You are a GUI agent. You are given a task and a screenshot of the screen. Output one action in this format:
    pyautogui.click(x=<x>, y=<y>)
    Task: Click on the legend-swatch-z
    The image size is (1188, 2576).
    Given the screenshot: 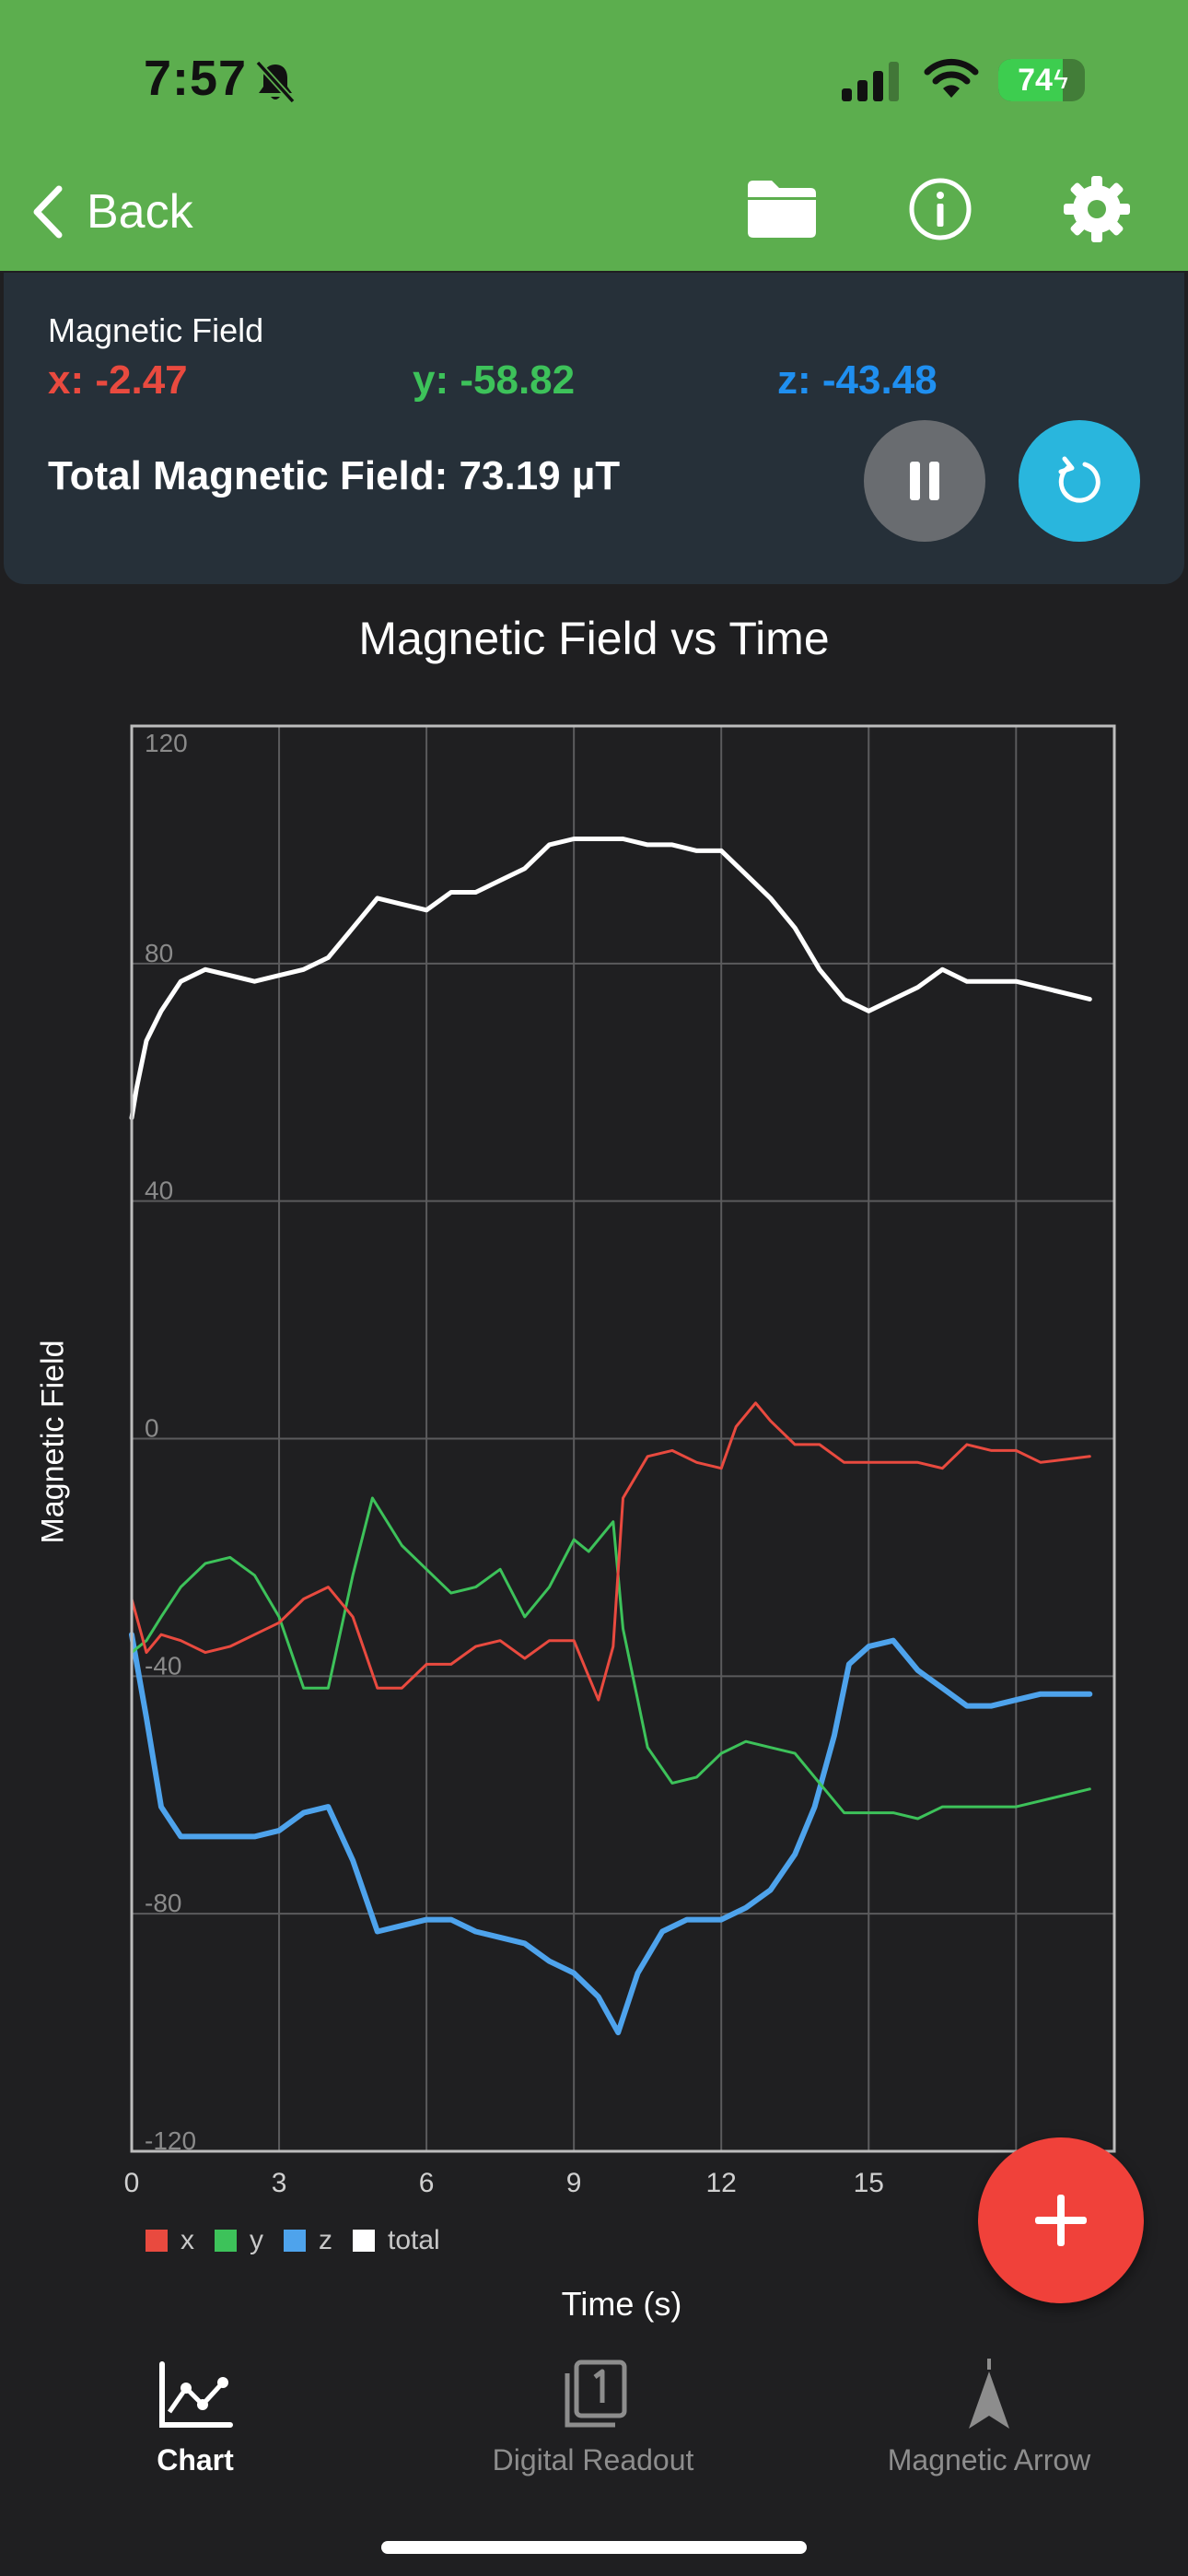 What is the action you would take?
    pyautogui.click(x=295, y=2241)
    